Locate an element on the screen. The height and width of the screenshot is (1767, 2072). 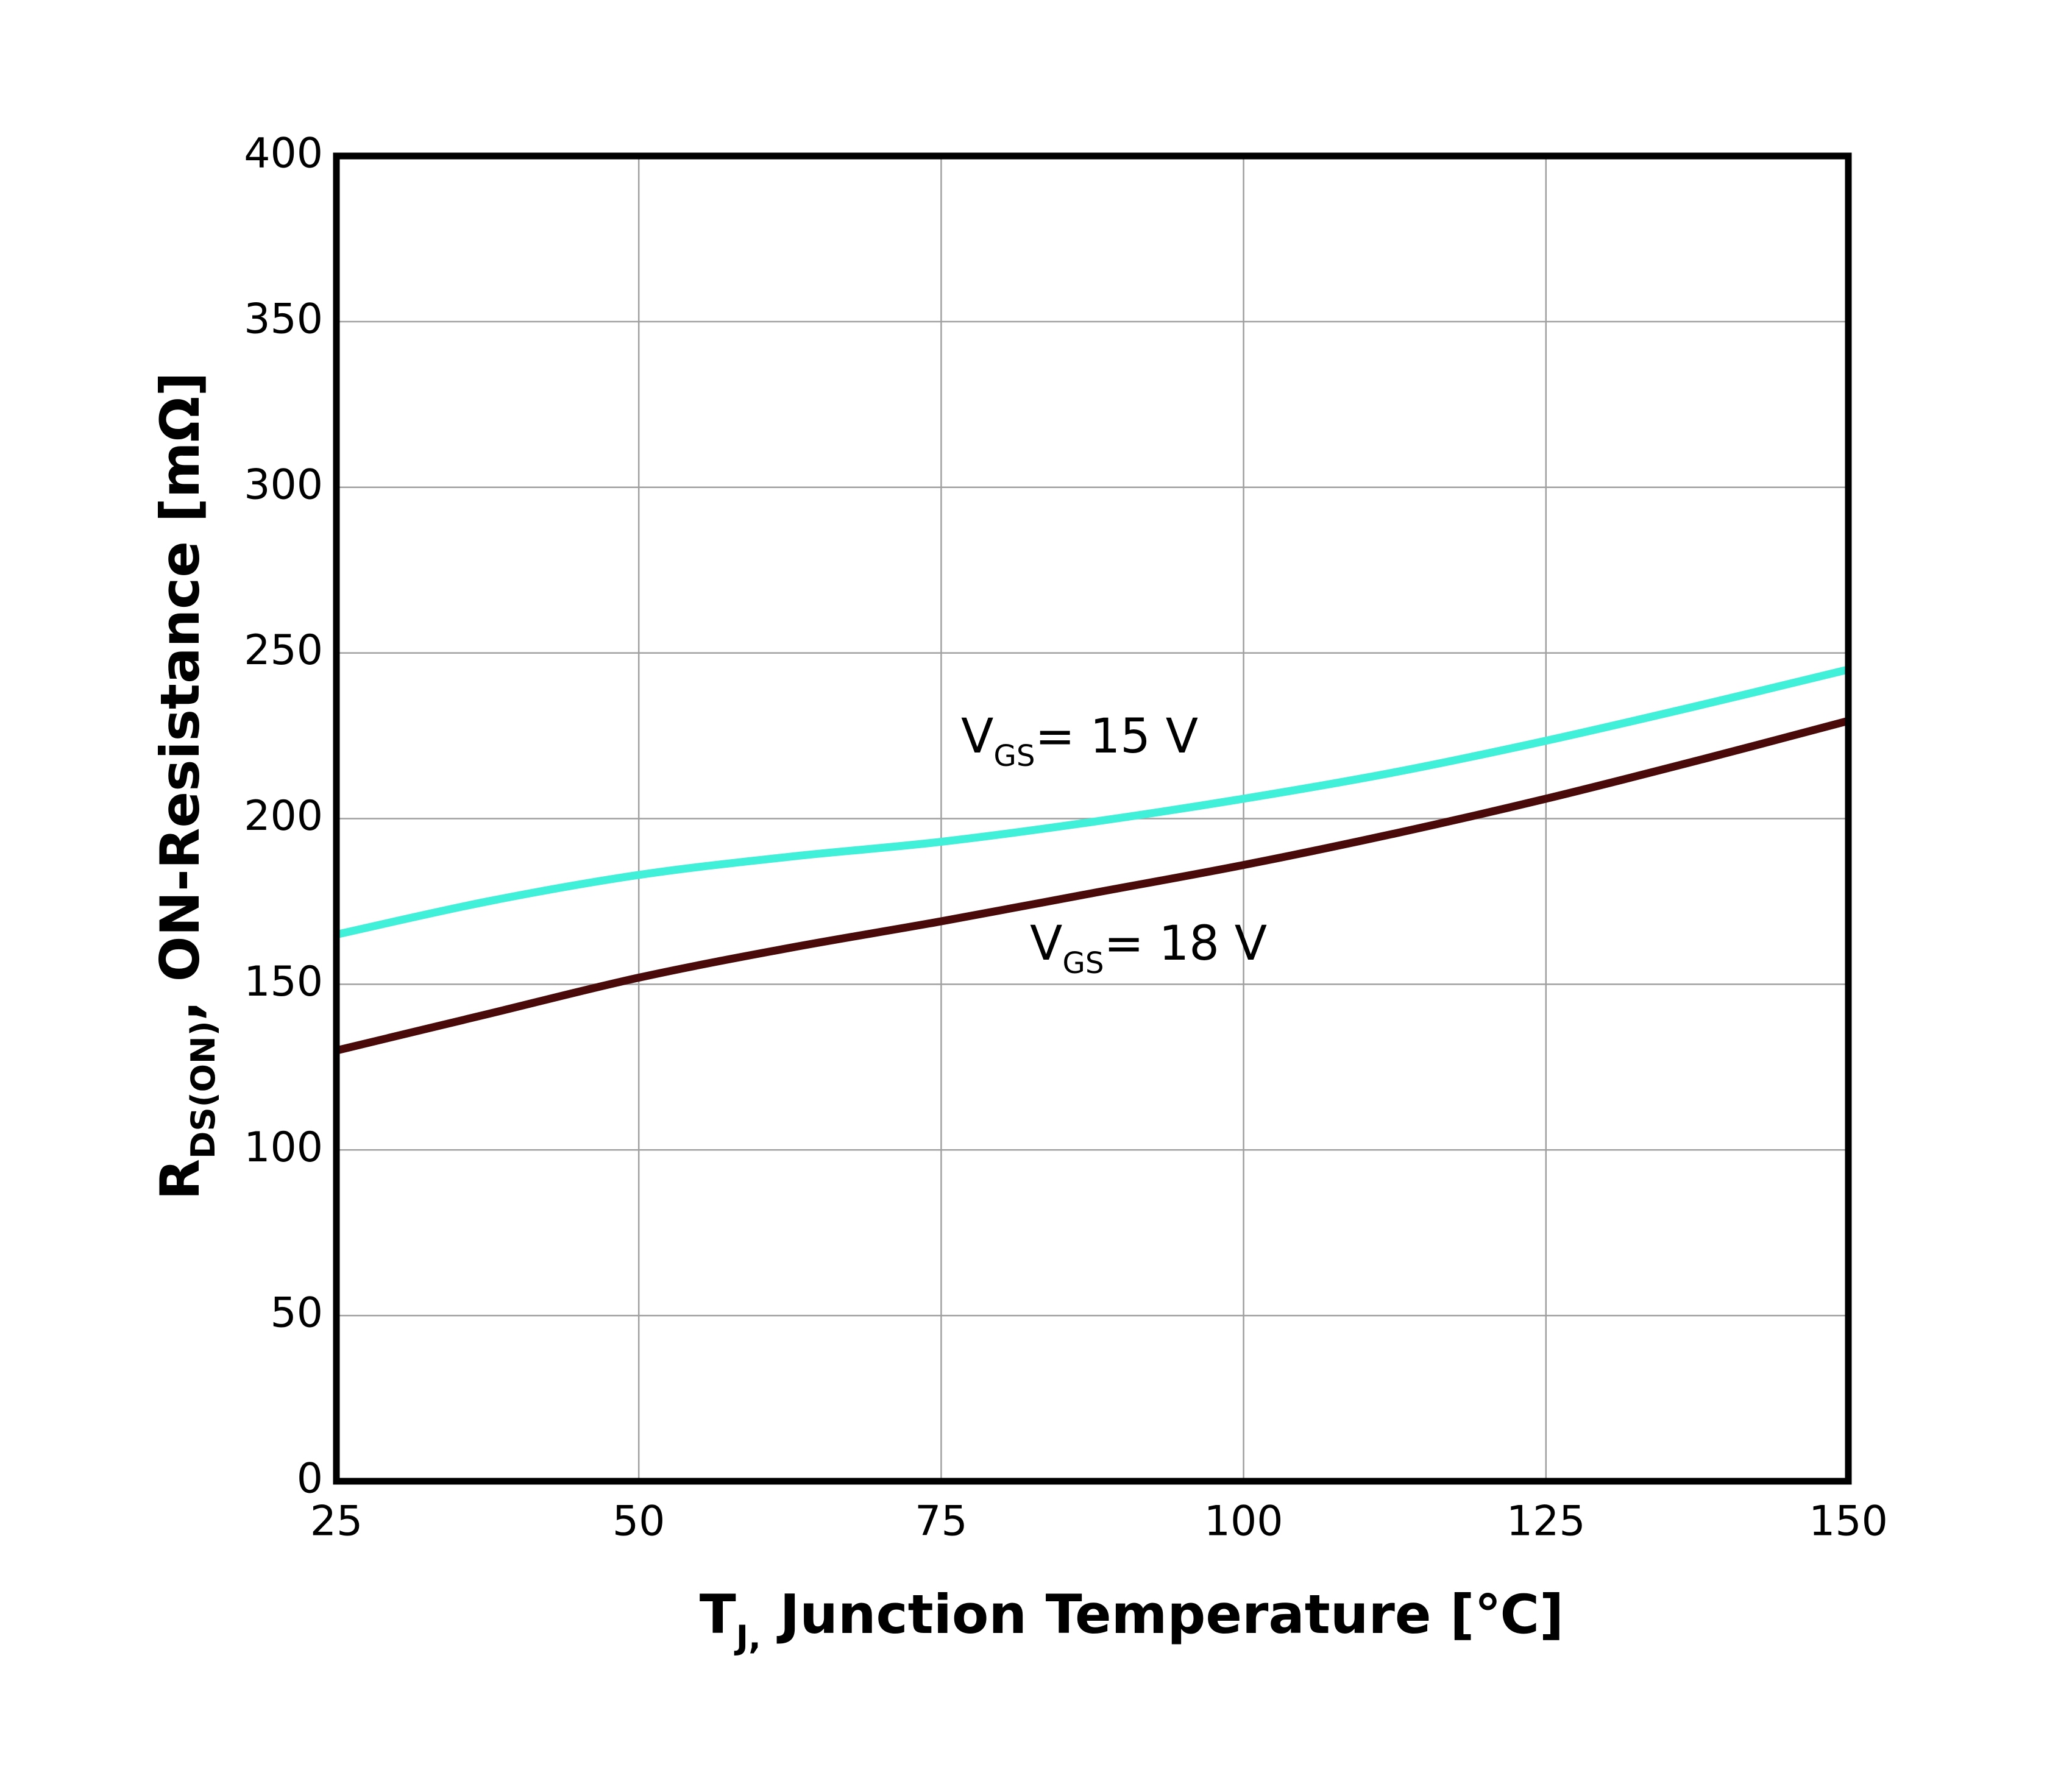
y-tick-label: 200 is located at coordinates (283, 816).